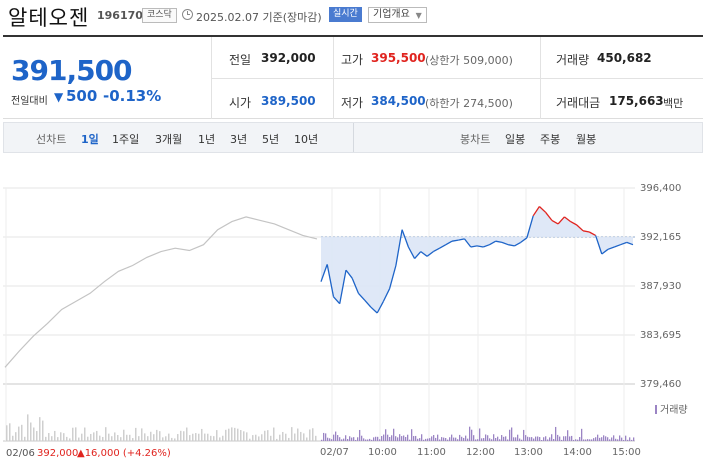 Image resolution: width=703 pixels, height=466 pixels. I want to click on tab-1d: 1일, so click(90, 139).